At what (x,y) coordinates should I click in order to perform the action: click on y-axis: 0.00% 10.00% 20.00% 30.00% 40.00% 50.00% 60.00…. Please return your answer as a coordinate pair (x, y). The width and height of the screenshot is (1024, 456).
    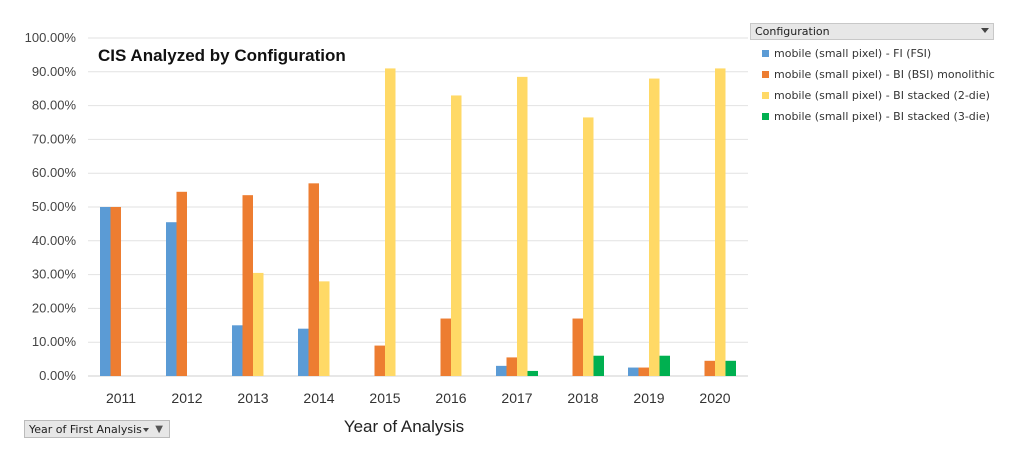
    Looking at the image, I should click on (51, 206).